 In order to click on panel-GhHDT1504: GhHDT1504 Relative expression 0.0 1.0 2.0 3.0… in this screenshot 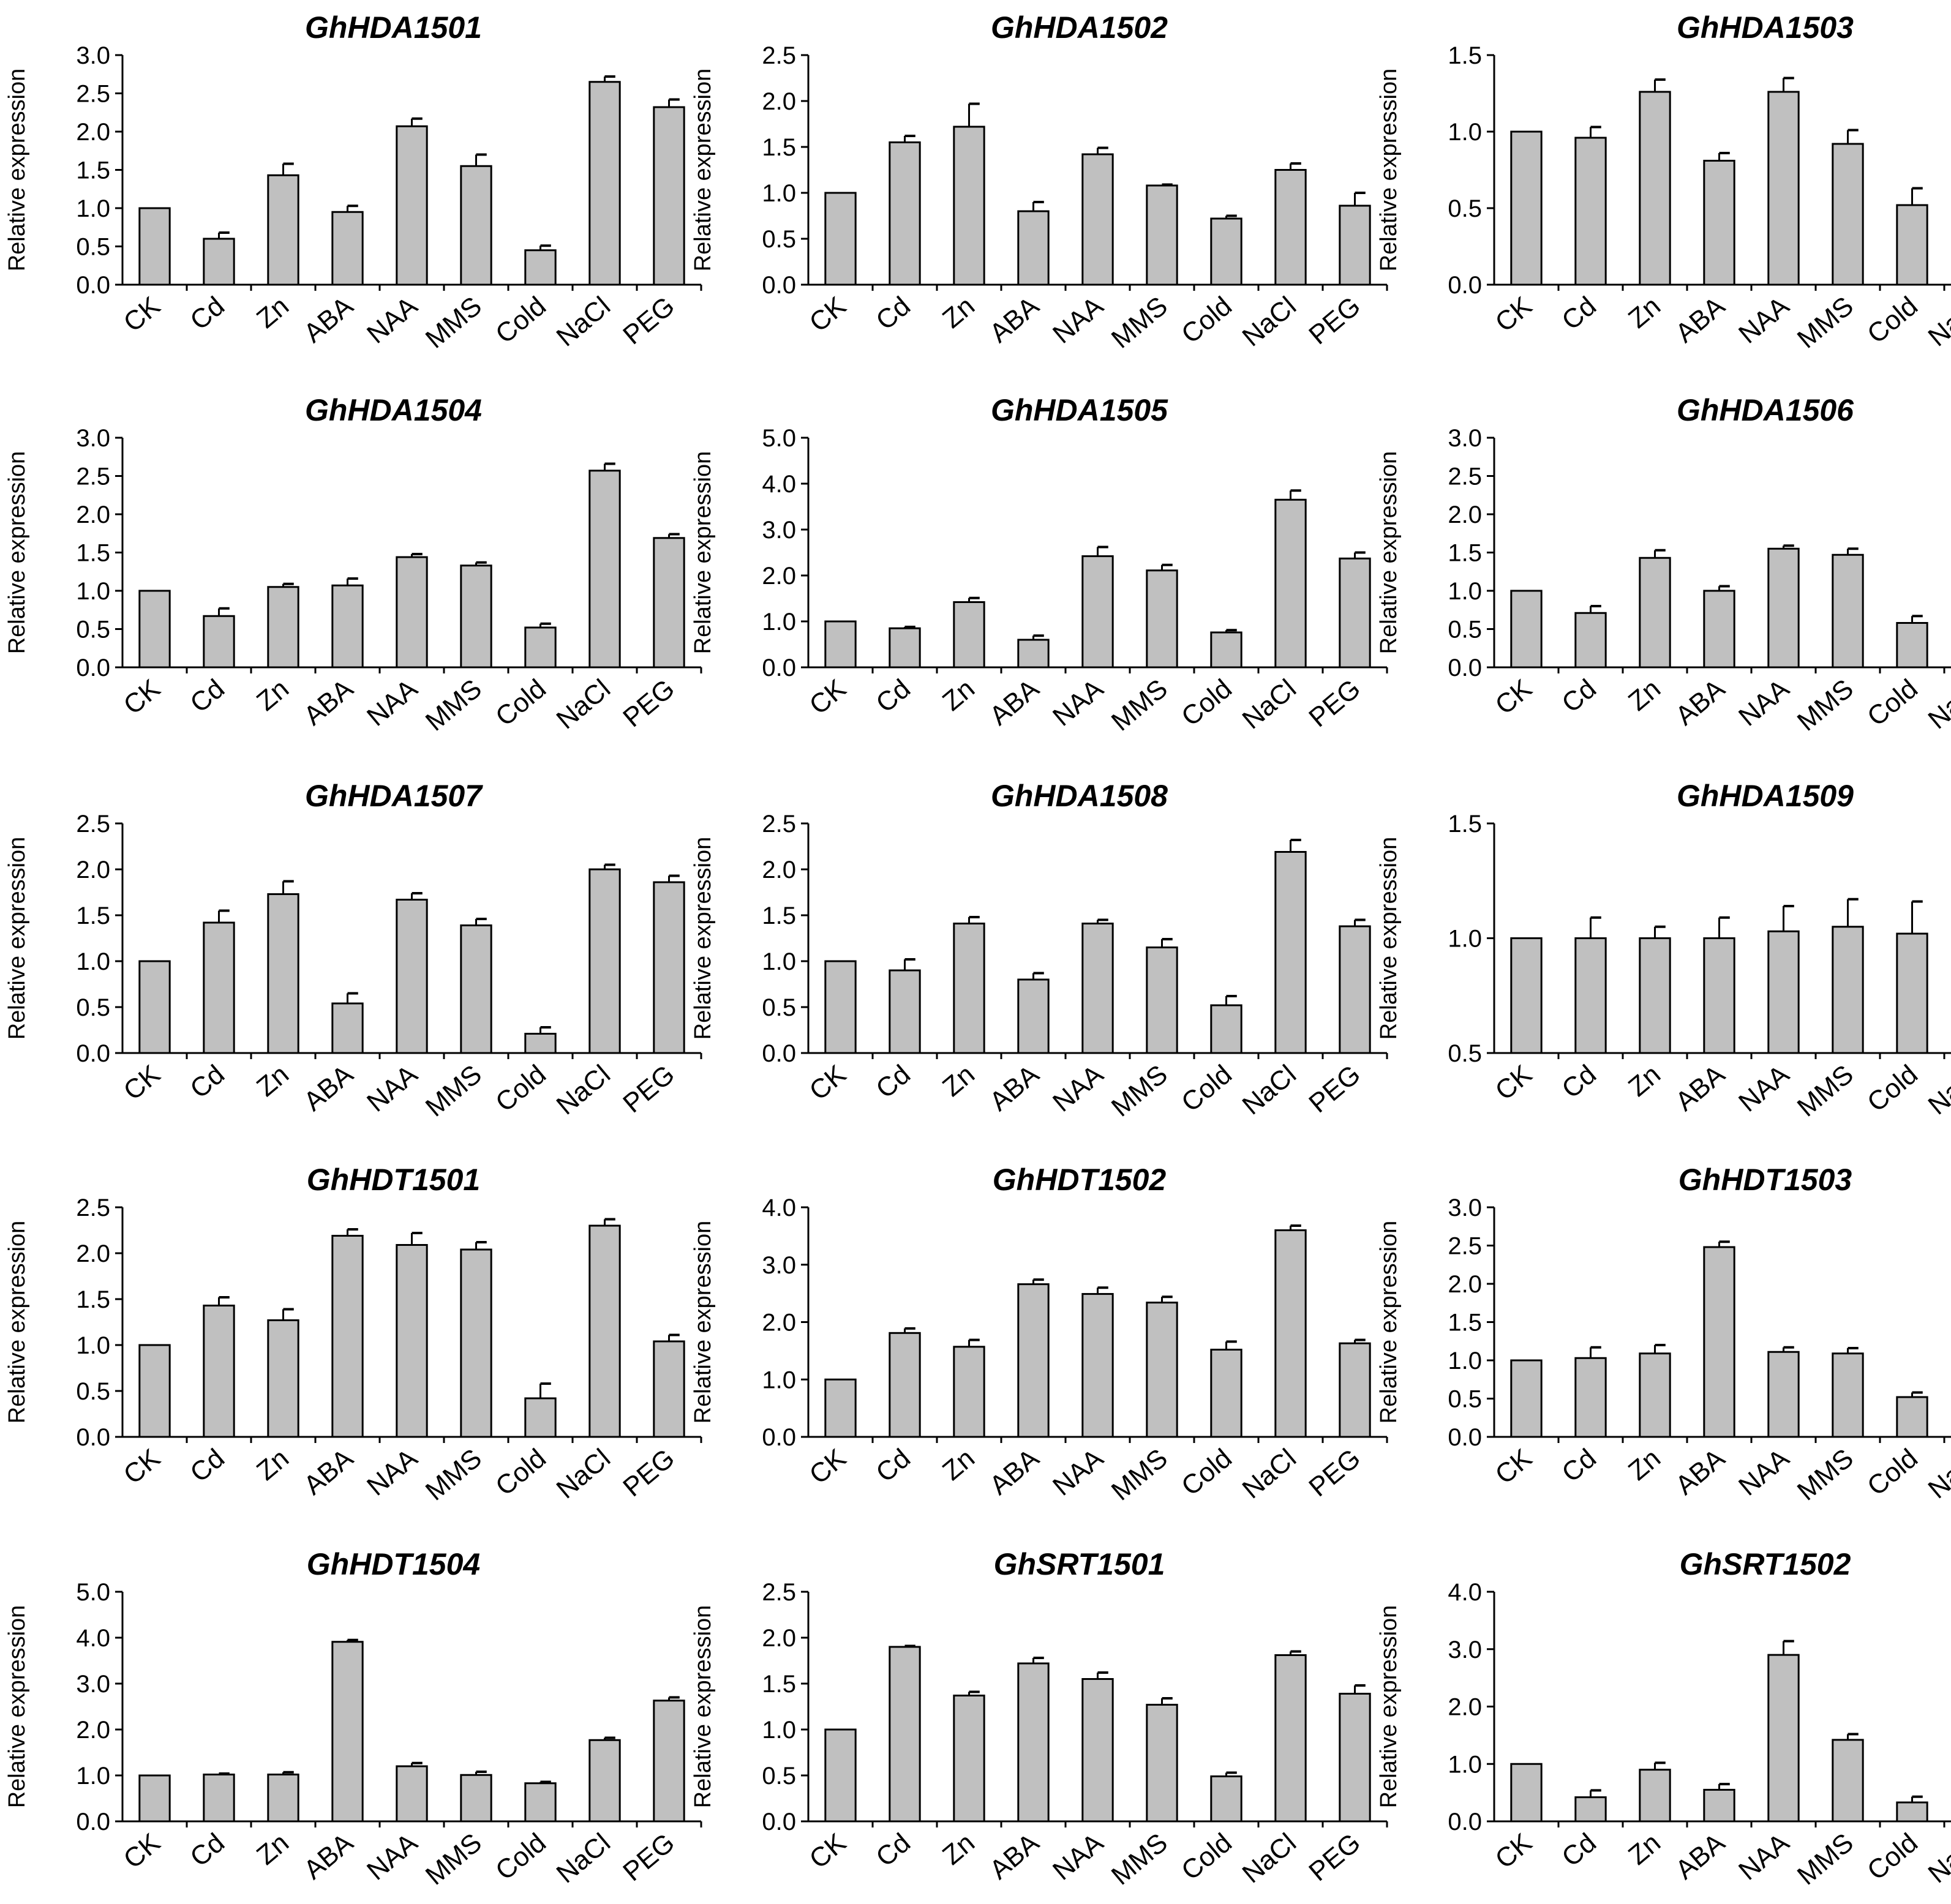, I will do `click(353, 1719)`.